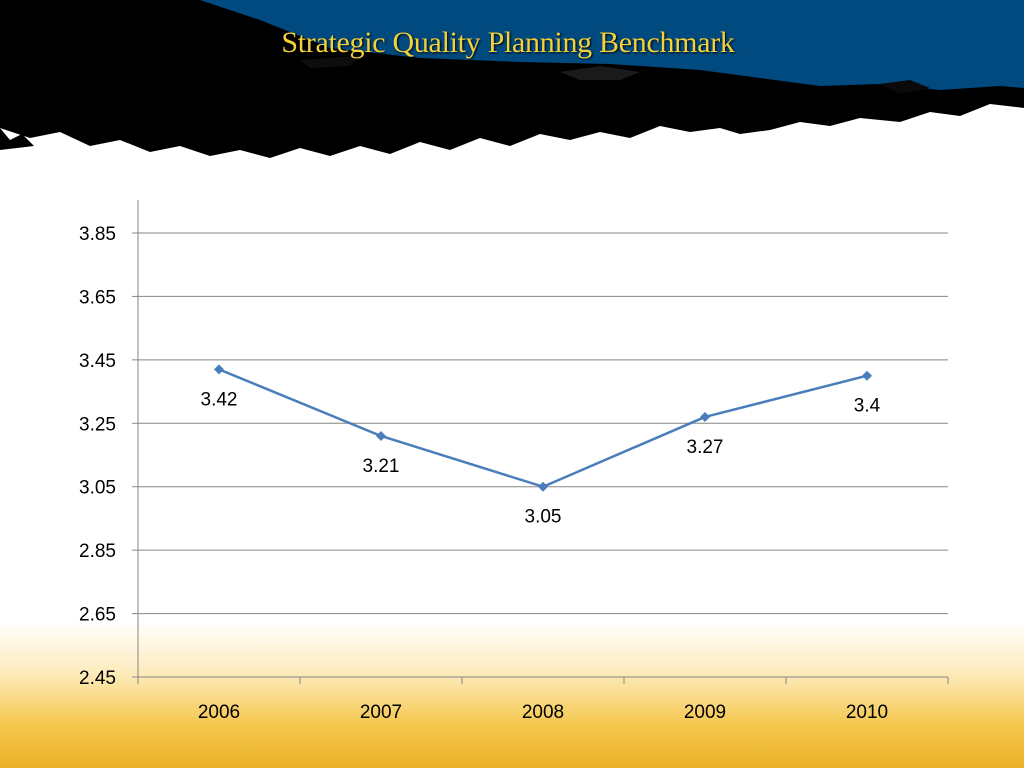  What do you see at coordinates (97, 551) in the screenshot?
I see `y-tick-label: 2.85` at bounding box center [97, 551].